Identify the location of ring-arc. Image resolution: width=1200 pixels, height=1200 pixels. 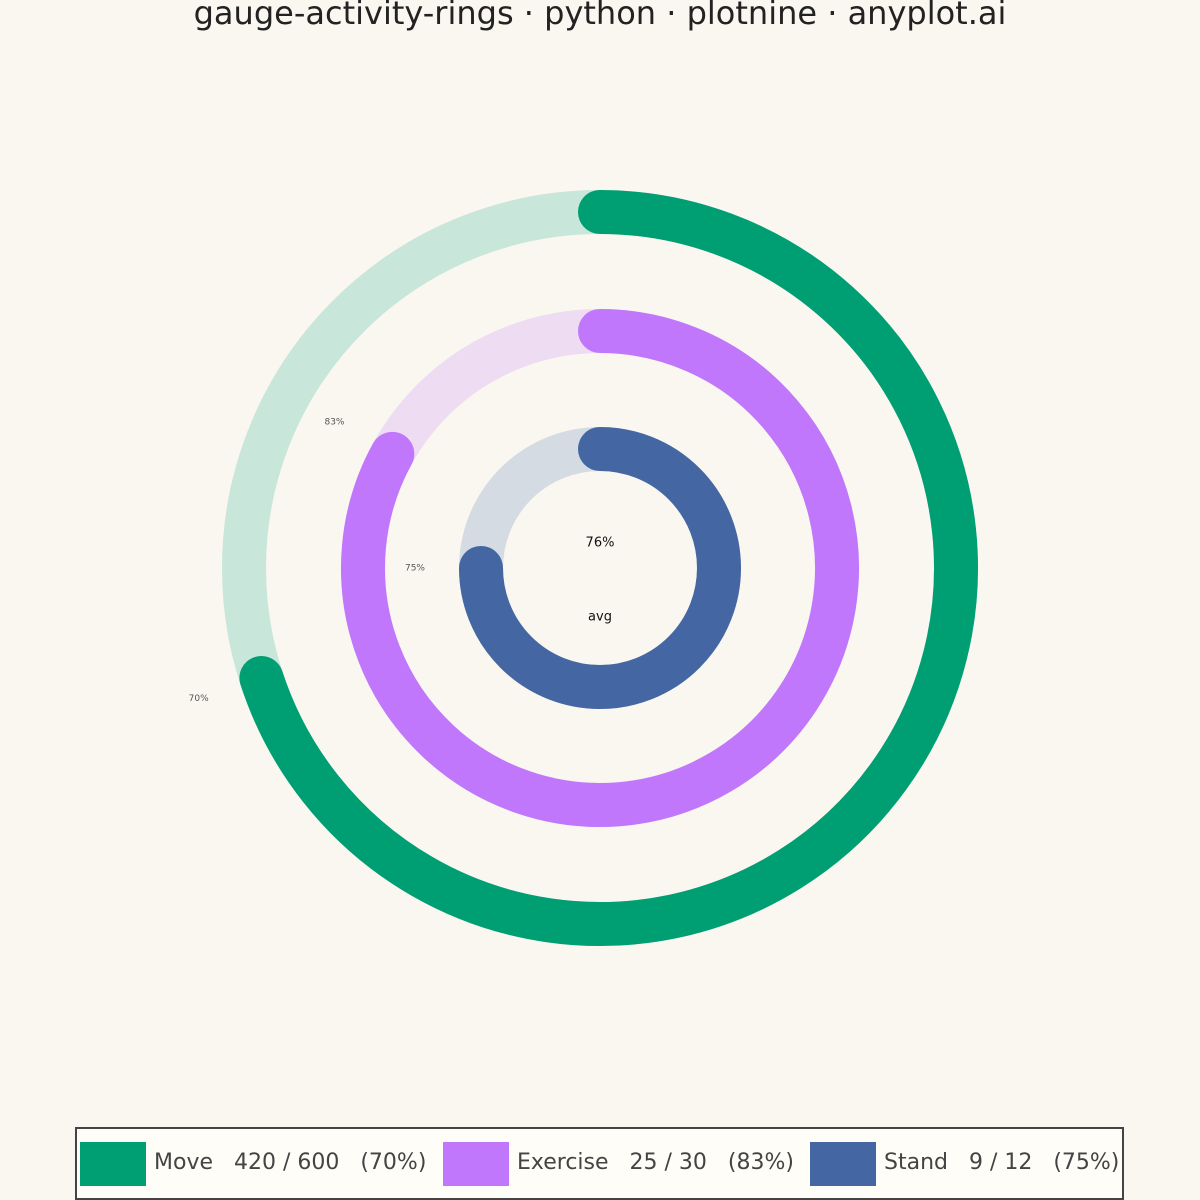
(600, 568).